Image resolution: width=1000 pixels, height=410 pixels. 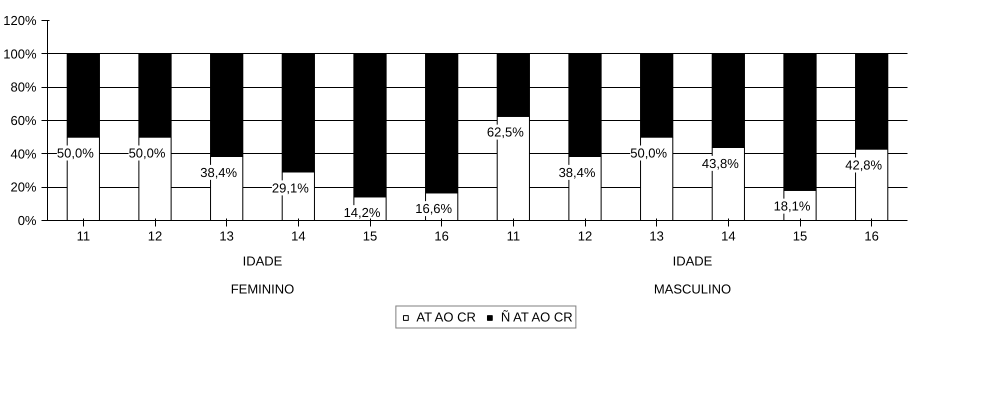 What do you see at coordinates (23, 120) in the screenshot?
I see `y-tick-label: 60%` at bounding box center [23, 120].